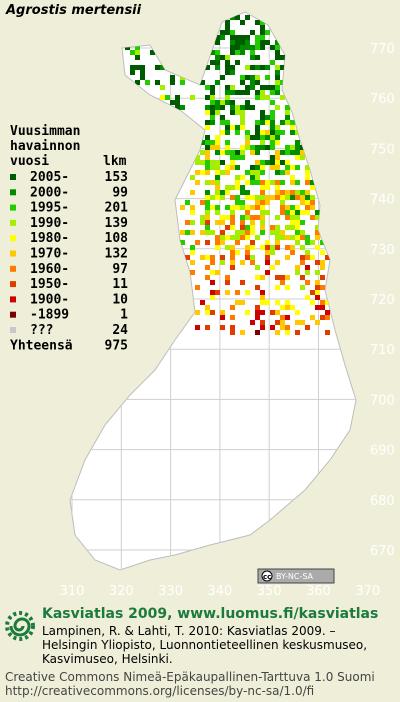  I want to click on y-tick-label: 770, so click(382, 49).